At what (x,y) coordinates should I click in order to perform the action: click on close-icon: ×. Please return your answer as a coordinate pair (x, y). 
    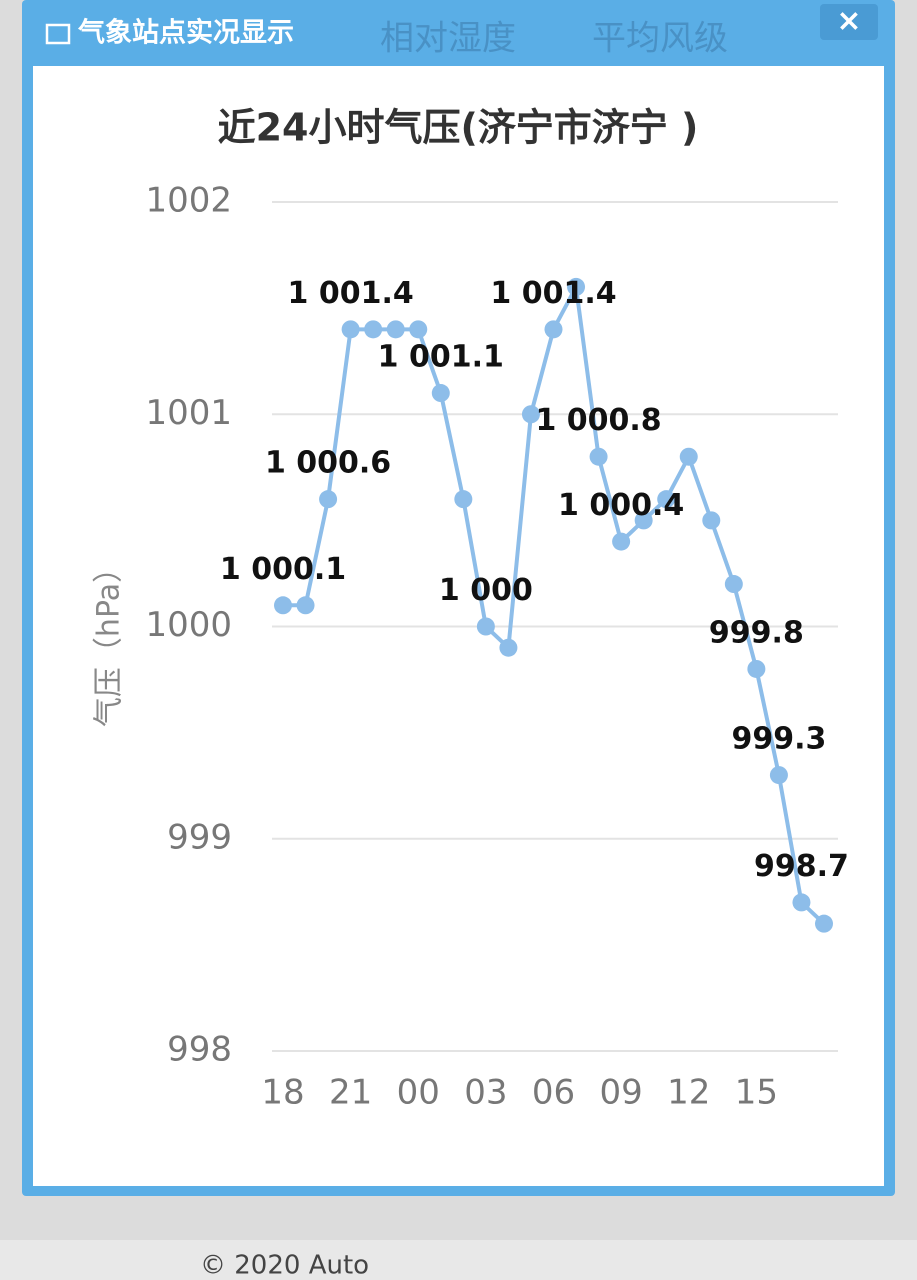
    Looking at the image, I should click on (848, 21).